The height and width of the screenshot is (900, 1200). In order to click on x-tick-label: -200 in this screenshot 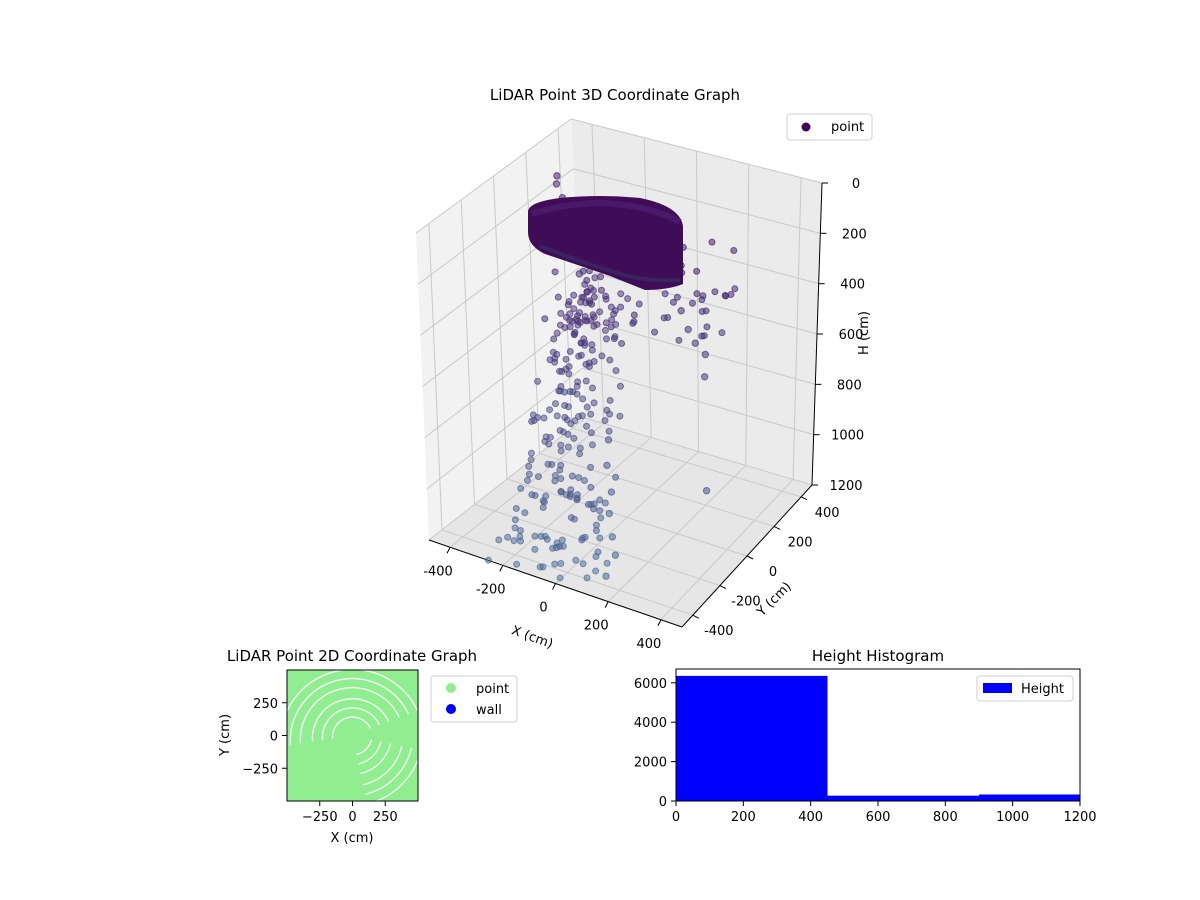, I will do `click(491, 589)`.